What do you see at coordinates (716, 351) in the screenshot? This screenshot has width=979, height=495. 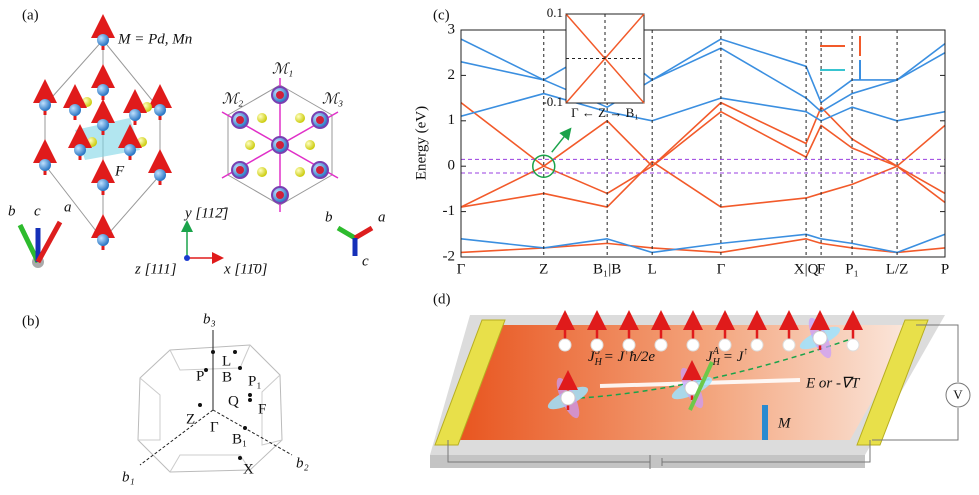 I see `eq-part: A` at bounding box center [716, 351].